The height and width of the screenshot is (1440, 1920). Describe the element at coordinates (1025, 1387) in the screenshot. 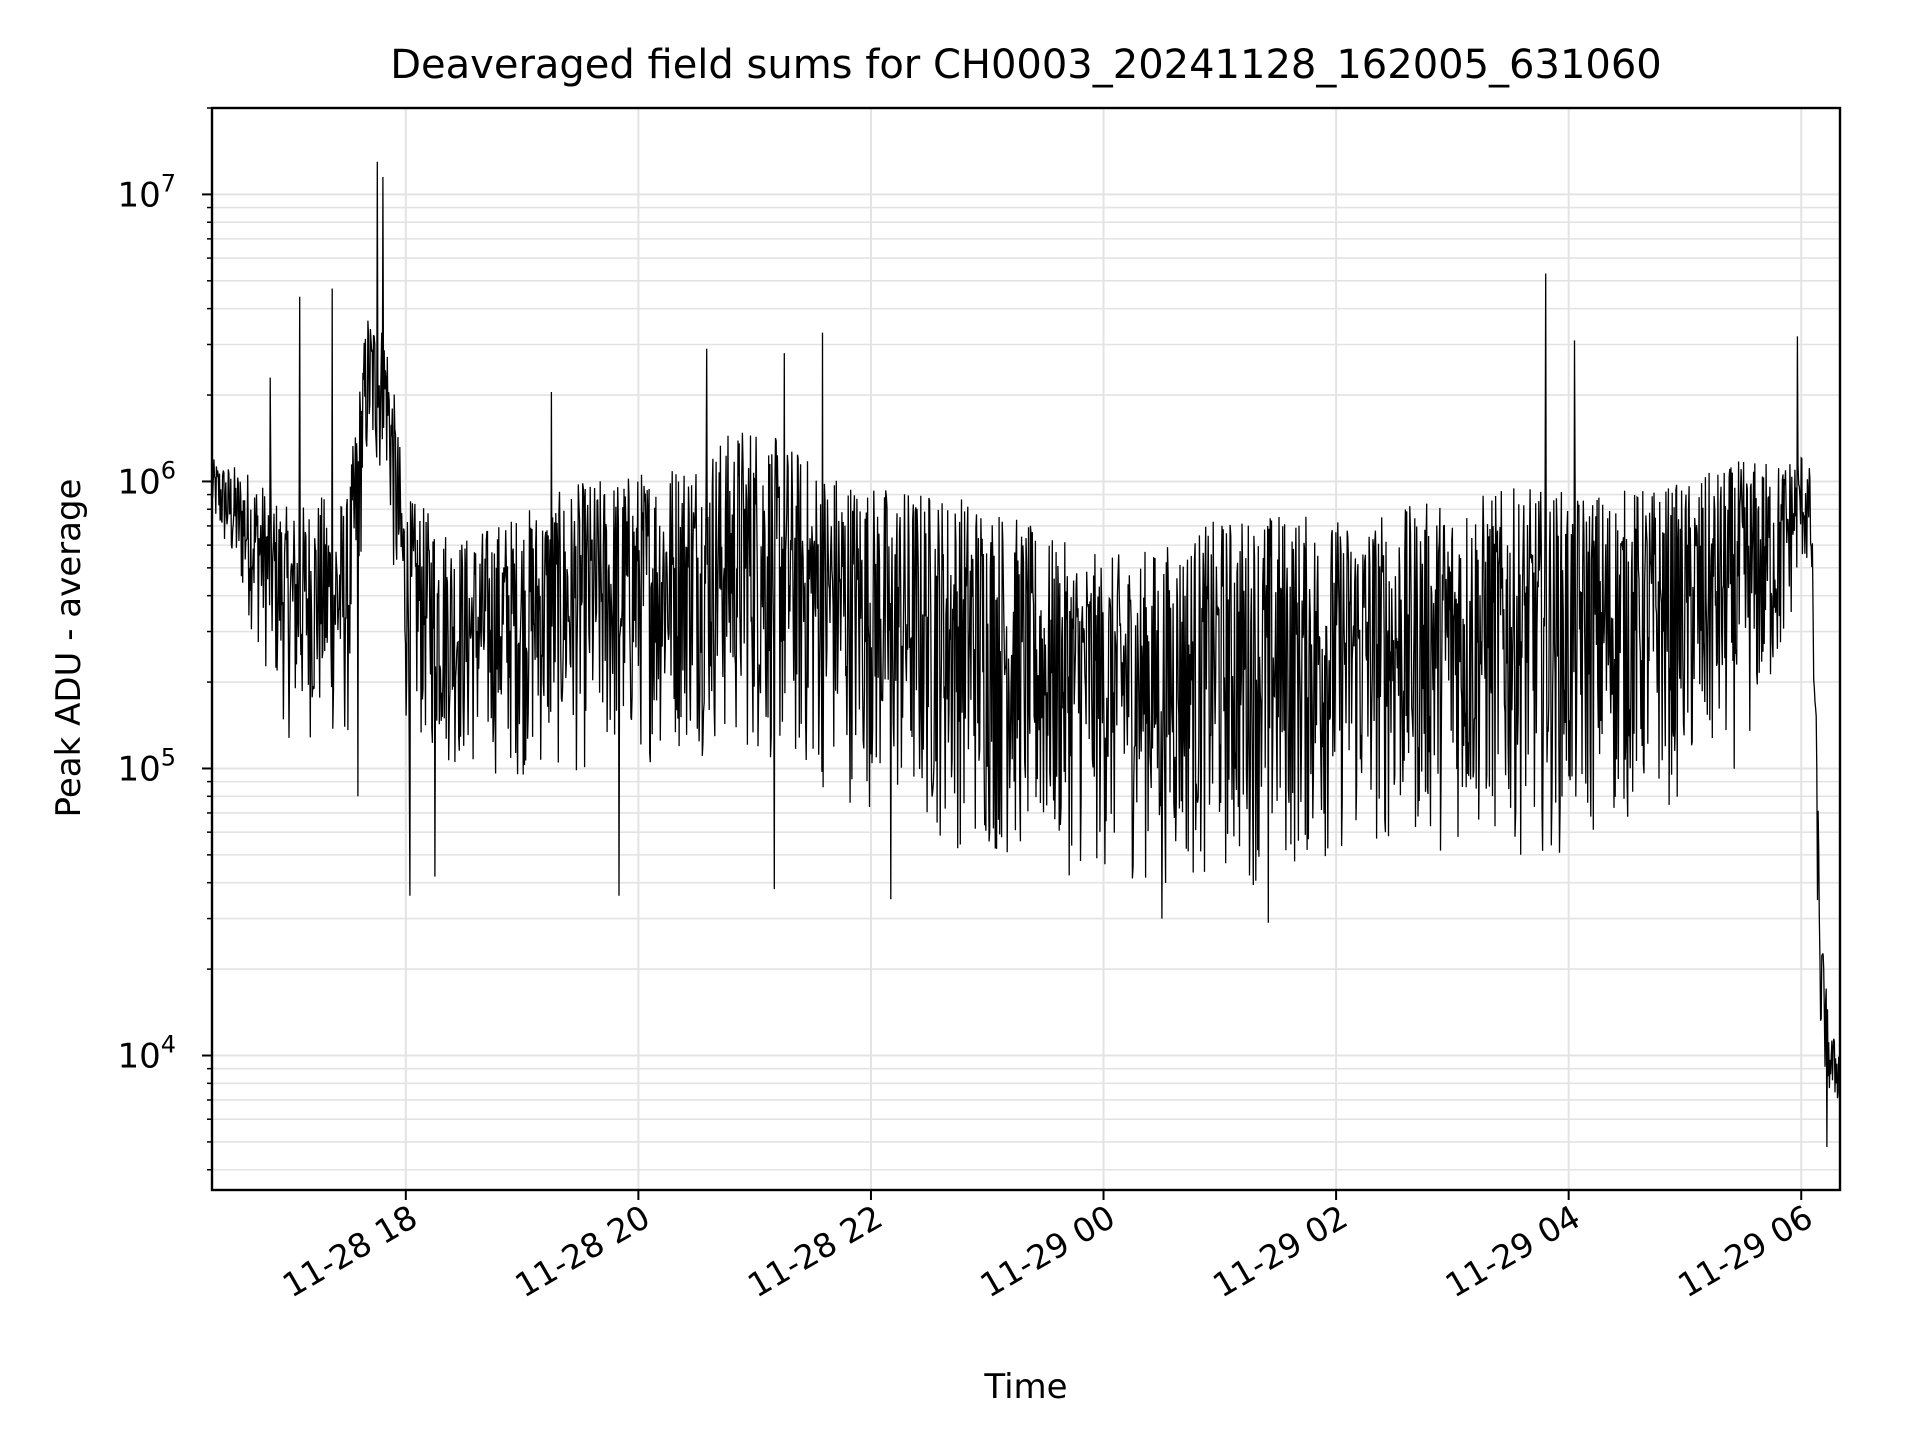

I see `x-axis-label: Time` at that location.